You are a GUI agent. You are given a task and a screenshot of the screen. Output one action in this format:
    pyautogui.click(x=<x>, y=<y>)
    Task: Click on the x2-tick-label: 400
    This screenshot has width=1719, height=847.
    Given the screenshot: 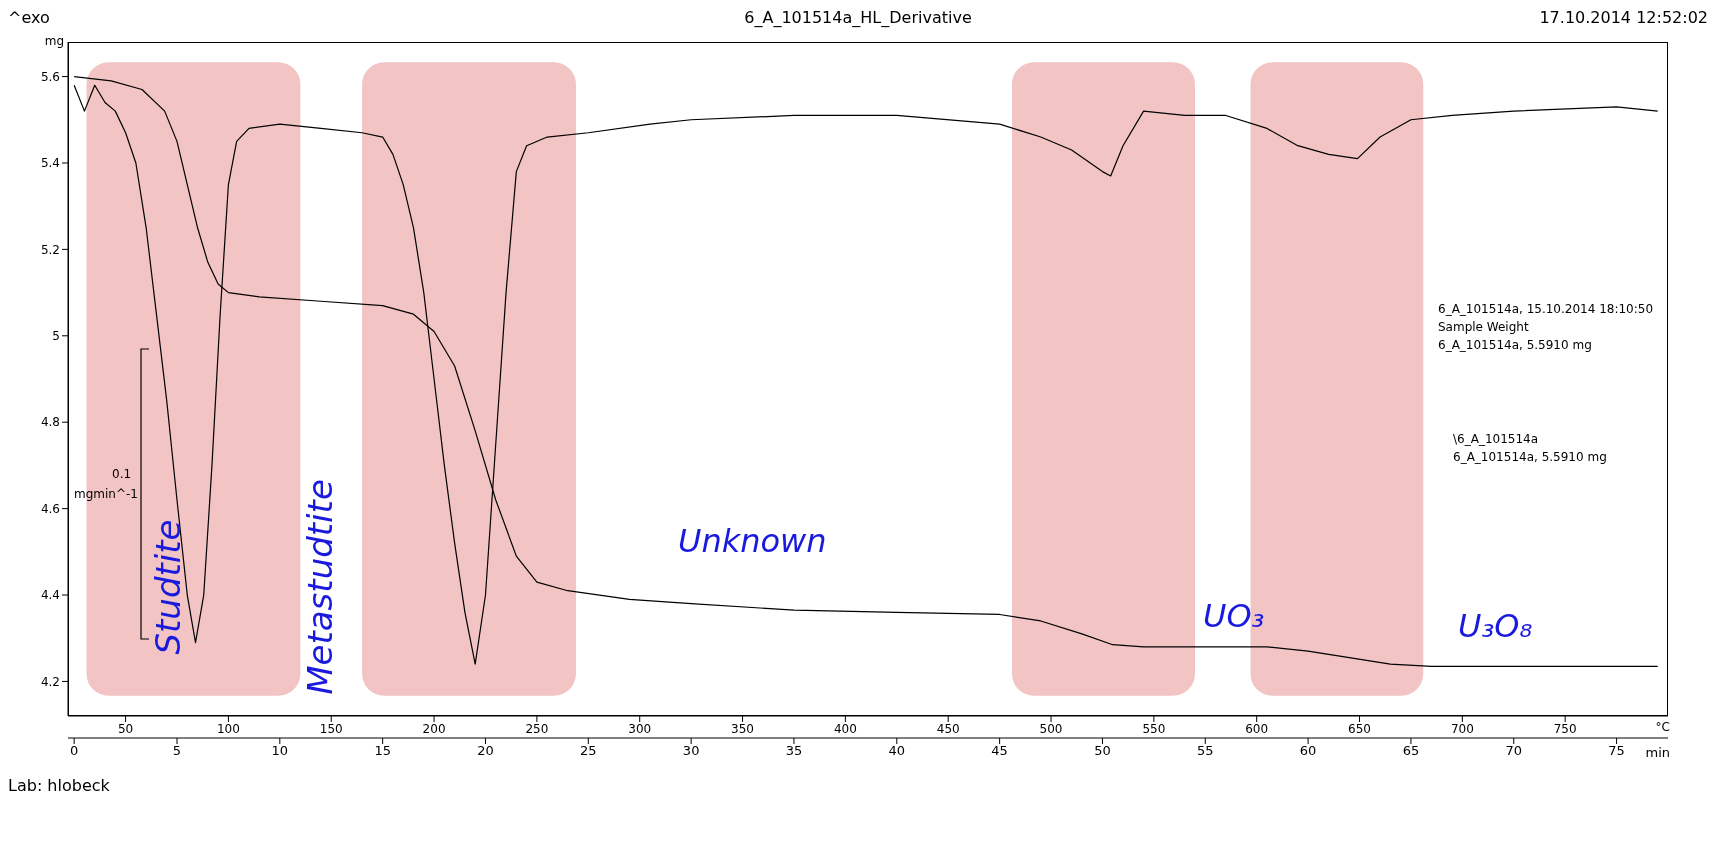 What is the action you would take?
    pyautogui.click(x=845, y=728)
    